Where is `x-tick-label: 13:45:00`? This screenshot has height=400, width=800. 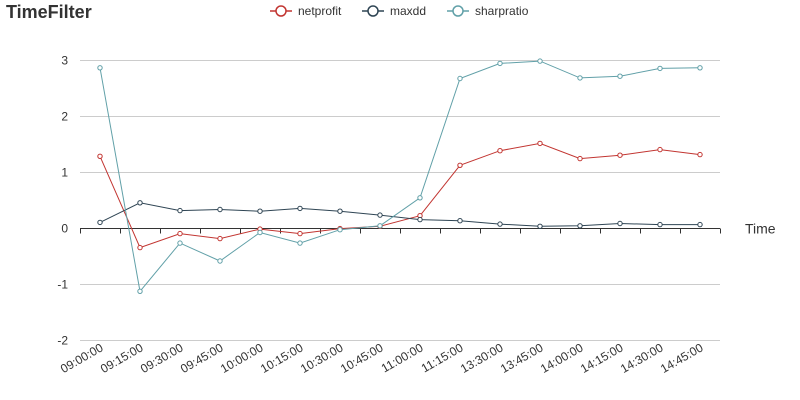 x-tick-label: 13:45:00 is located at coordinates (522, 358).